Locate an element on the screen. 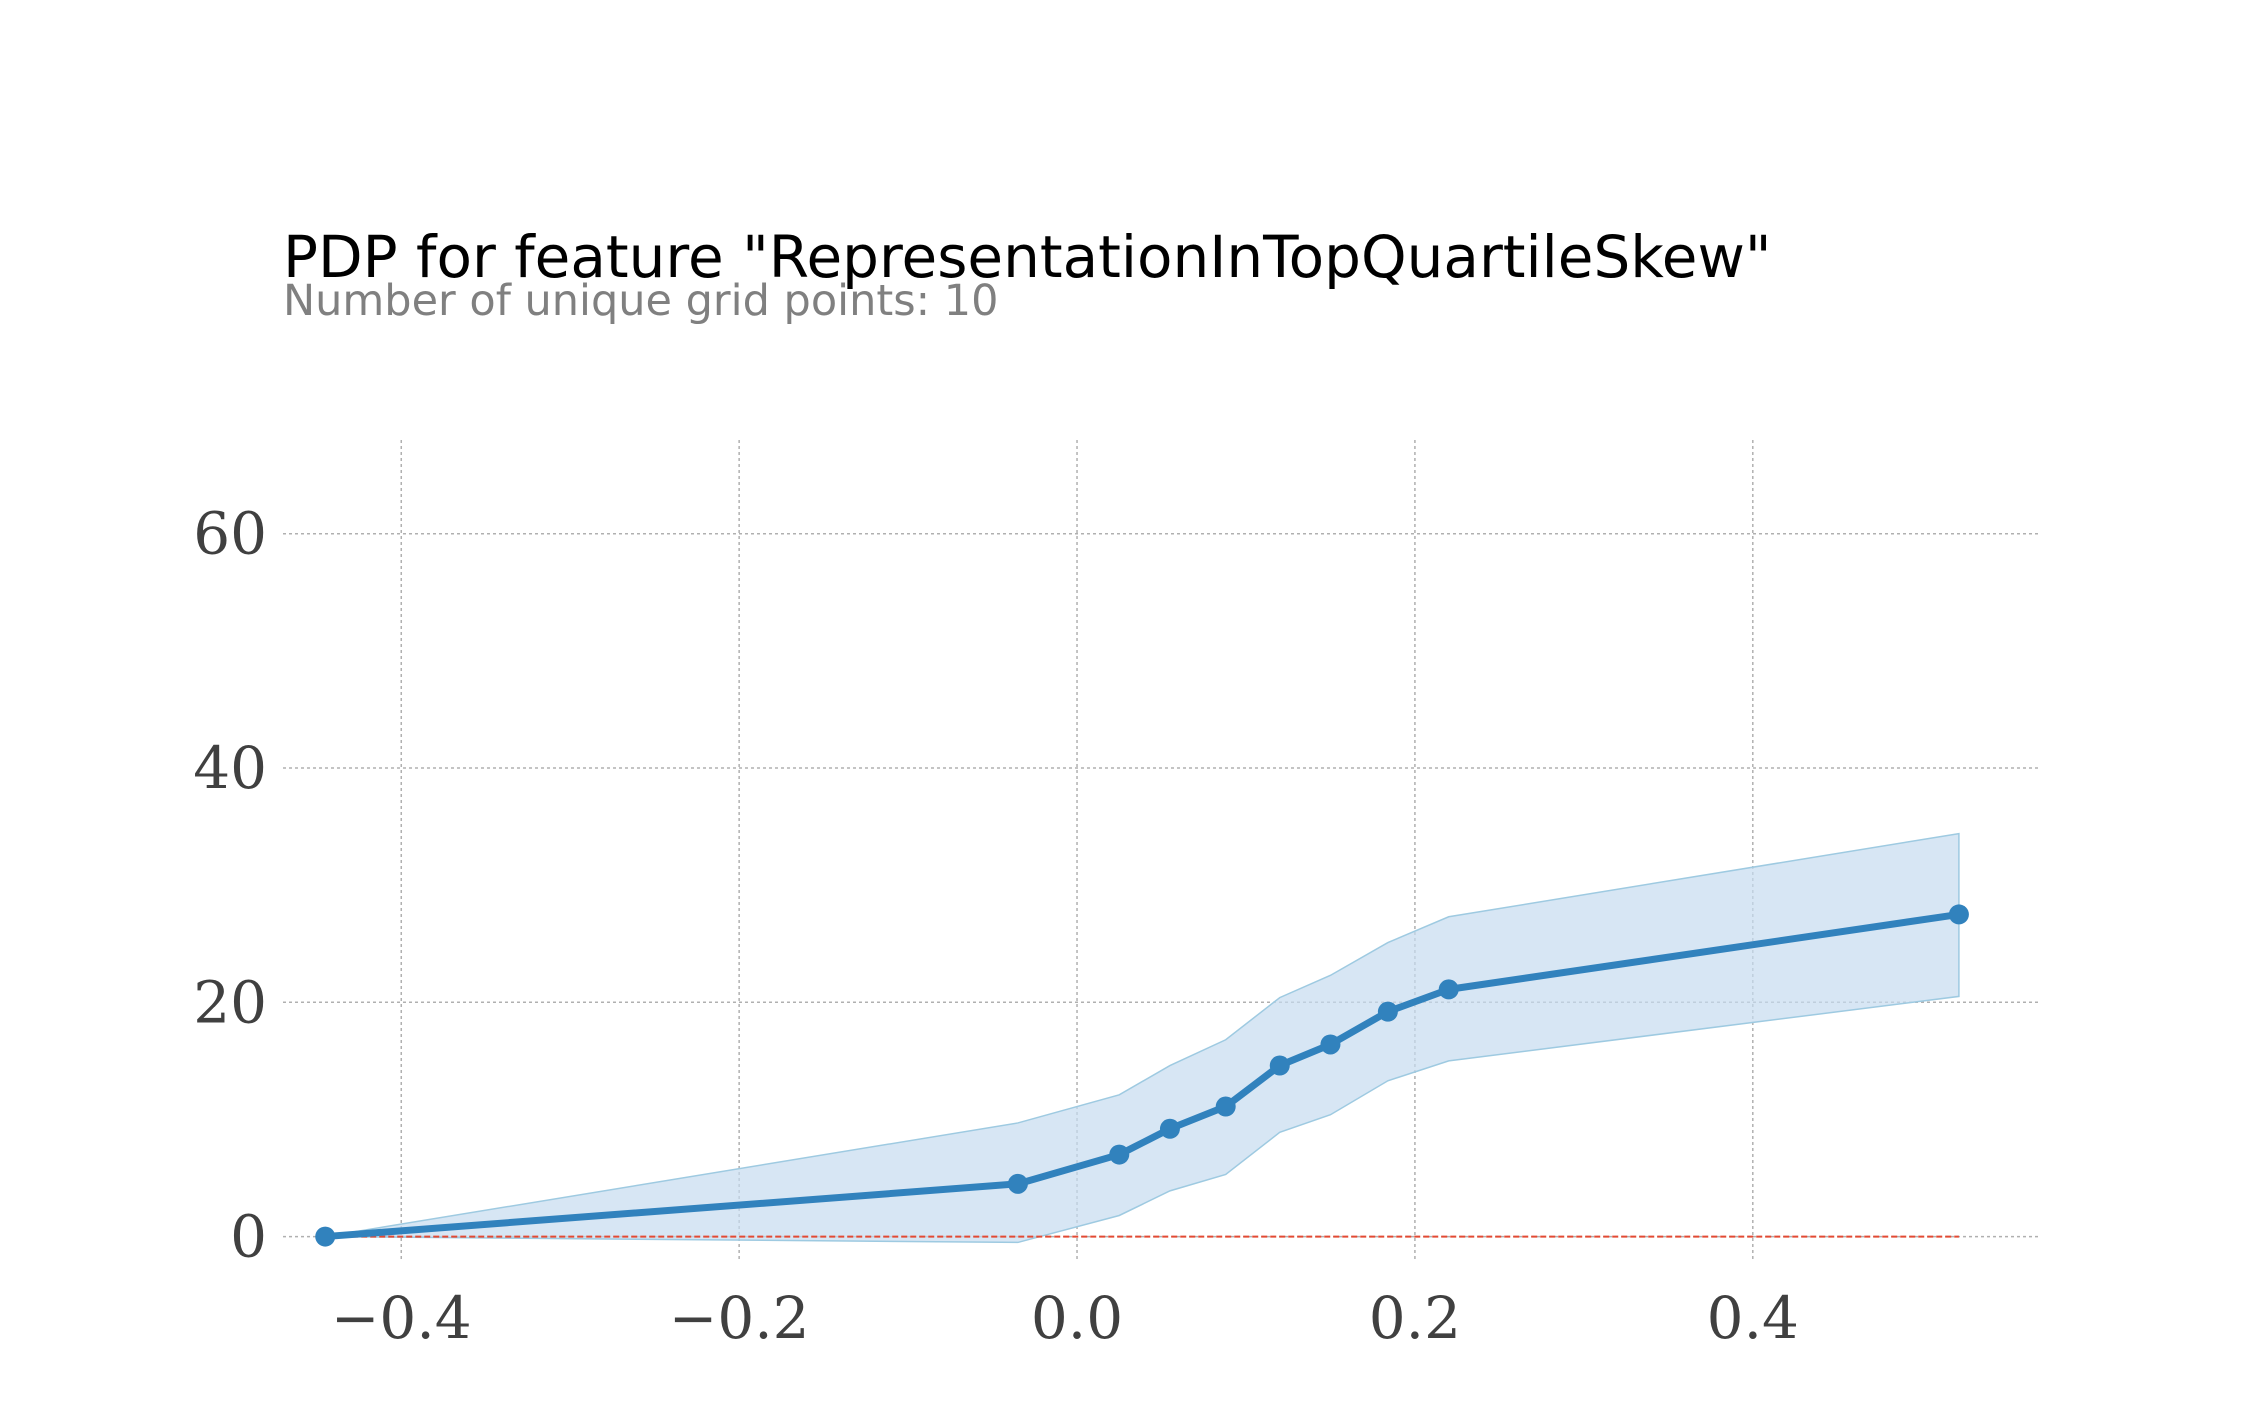  y-tick-label: 40 is located at coordinates (230, 768).